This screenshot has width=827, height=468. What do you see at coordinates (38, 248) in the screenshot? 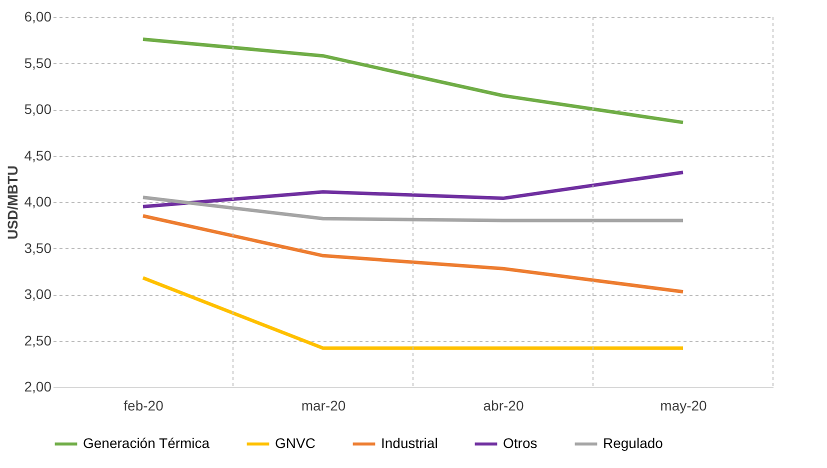
I see `y-tick-label: 3,50` at bounding box center [38, 248].